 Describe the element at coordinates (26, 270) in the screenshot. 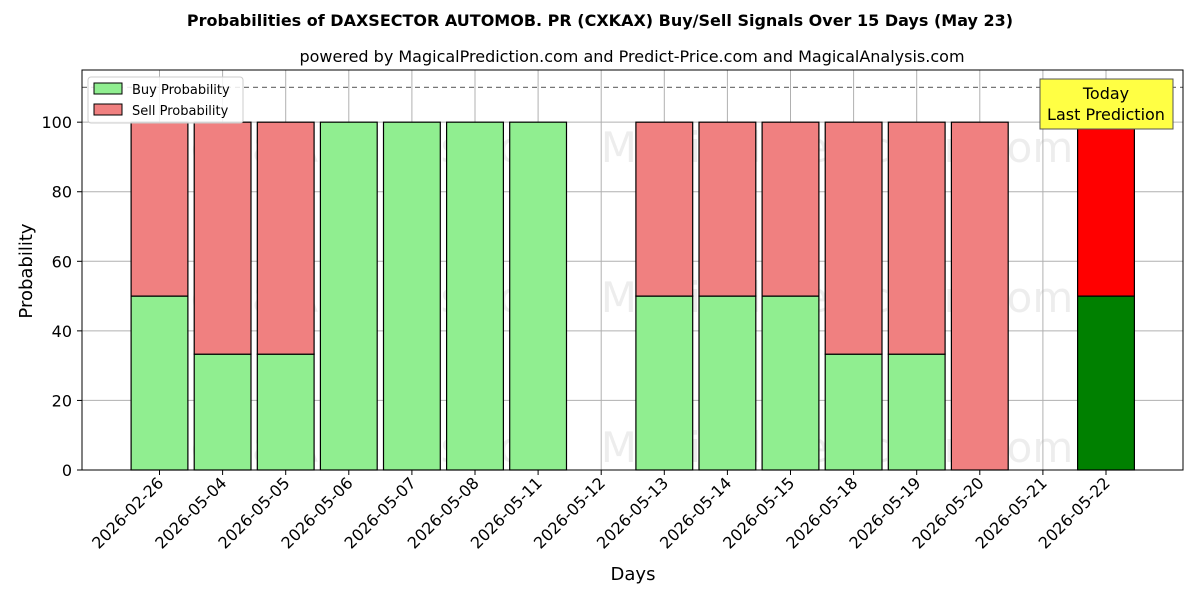

I see `y-axis-label: Probability` at that location.